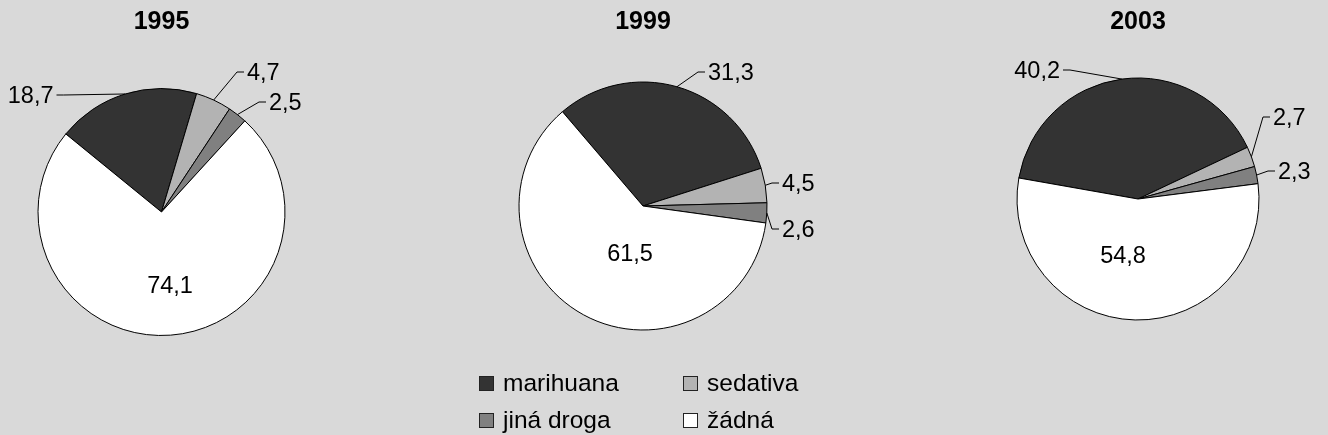 The height and width of the screenshot is (435, 1328). What do you see at coordinates (1138, 20) in the screenshot?
I see `chart-title: 2003` at bounding box center [1138, 20].